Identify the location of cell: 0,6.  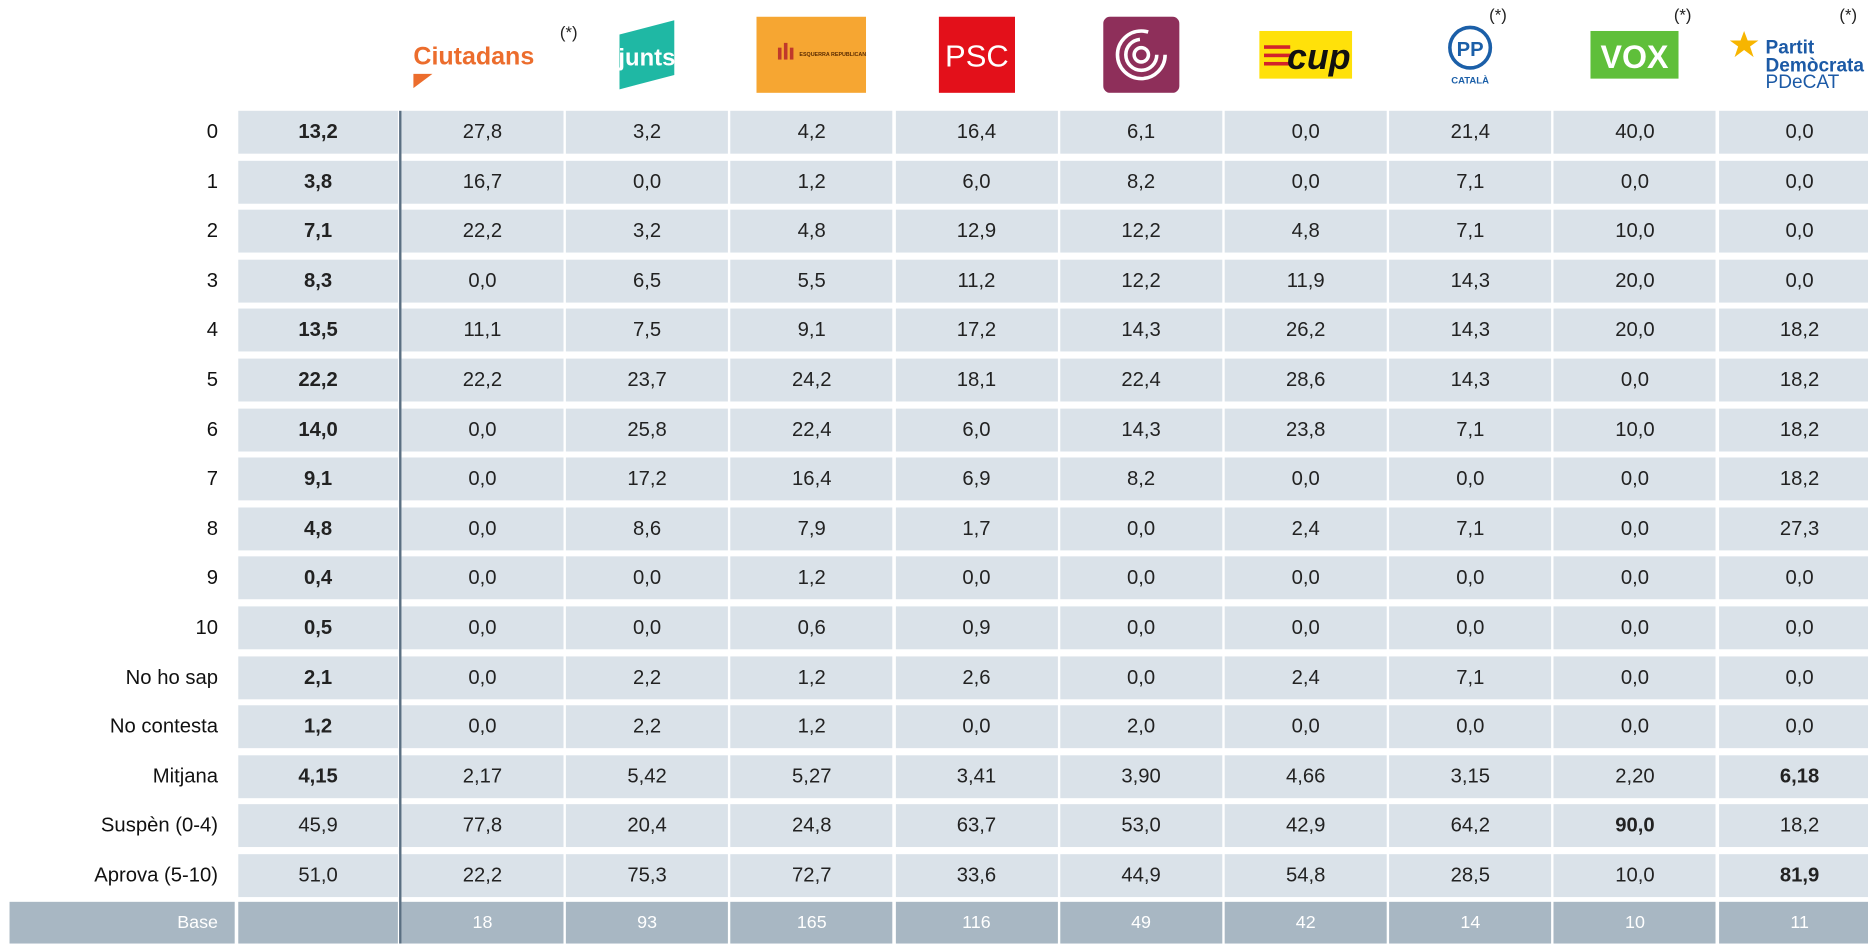
(811, 628).